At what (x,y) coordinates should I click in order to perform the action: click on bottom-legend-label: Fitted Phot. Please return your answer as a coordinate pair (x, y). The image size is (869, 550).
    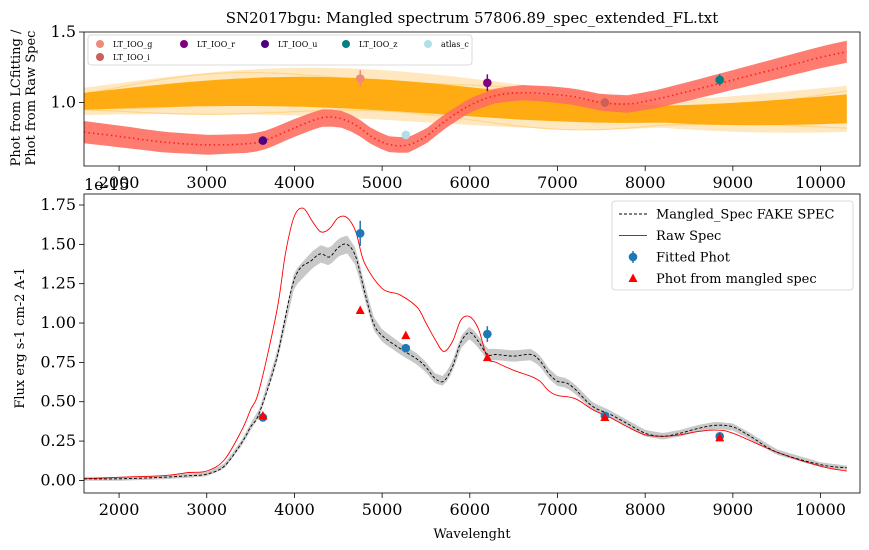
    Looking at the image, I should click on (693, 258).